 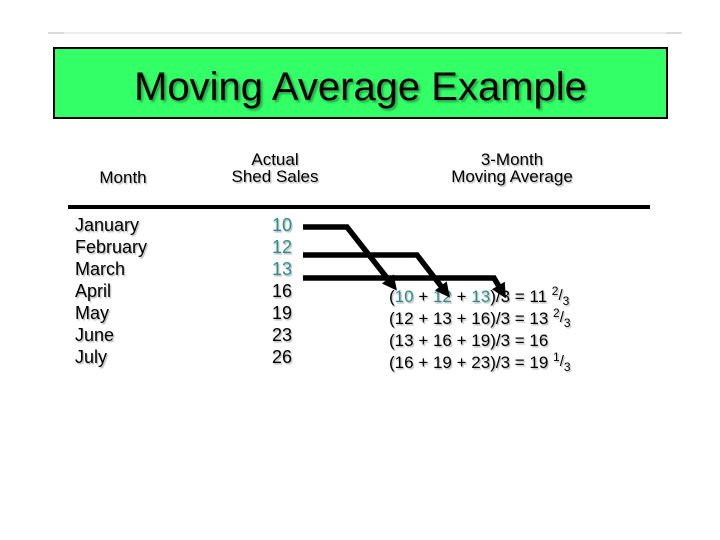 What do you see at coordinates (360, 87) in the screenshot?
I see `slide-title: Moving Average Example` at bounding box center [360, 87].